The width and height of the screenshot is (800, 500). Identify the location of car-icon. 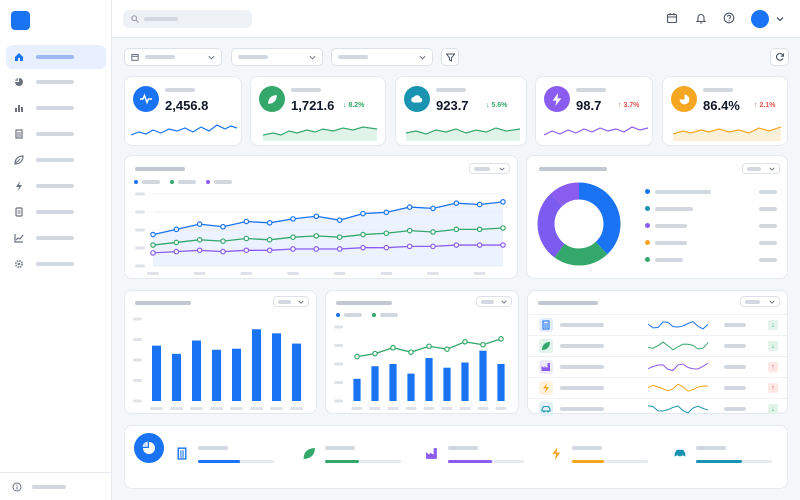
(680, 453).